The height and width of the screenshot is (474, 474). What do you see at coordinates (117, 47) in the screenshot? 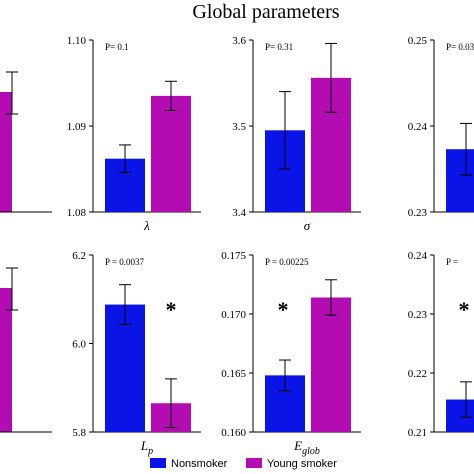
I see `p-value-label: P= 0.1` at bounding box center [117, 47].